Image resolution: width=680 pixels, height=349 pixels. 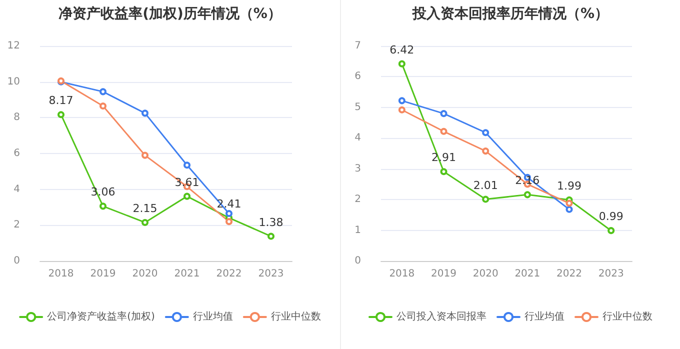 What do you see at coordinates (611, 217) in the screenshot?
I see `data-label: 0.99` at bounding box center [611, 217].